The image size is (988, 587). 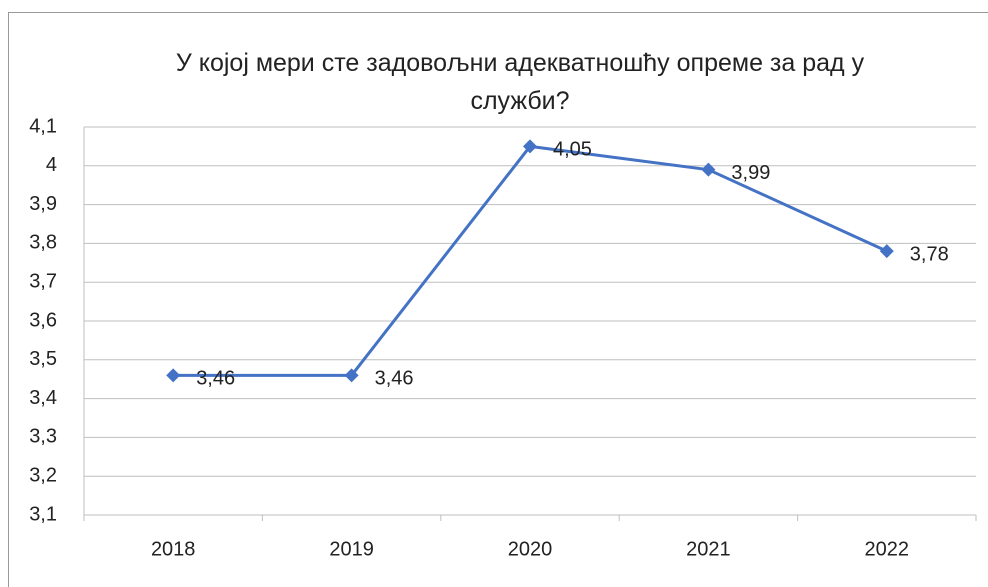 I want to click on y-tick-label: 3,1, so click(x=43, y=514).